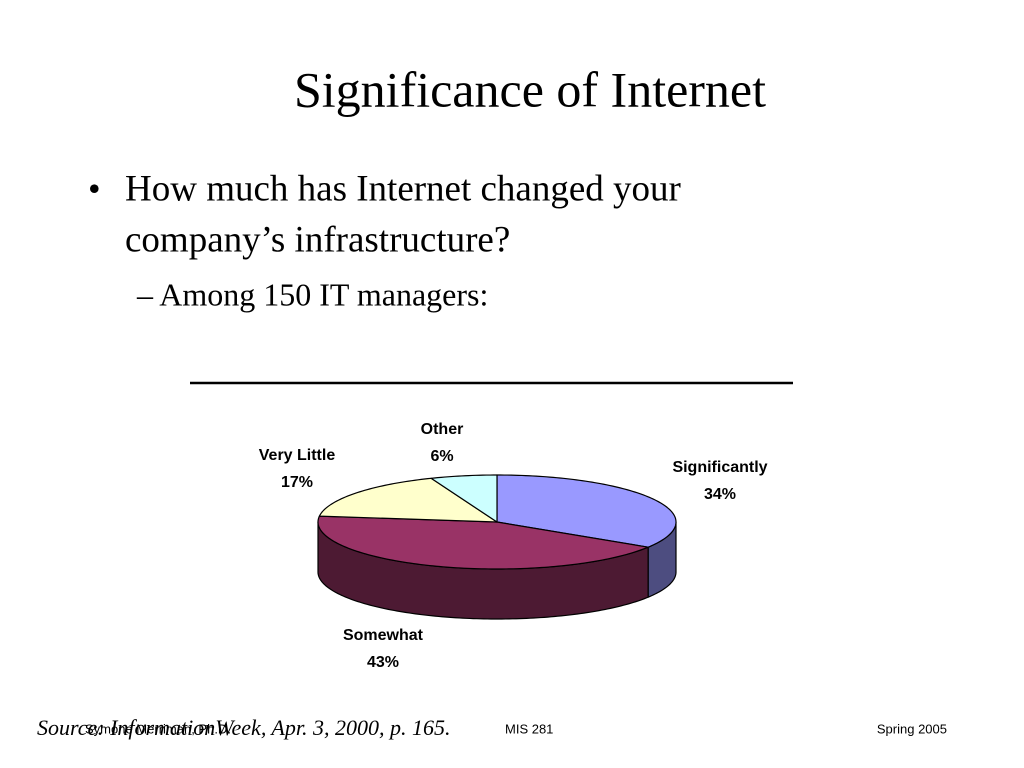  Describe the element at coordinates (403, 188) in the screenshot. I see `bullet-line: How much has Internet changed your` at that location.